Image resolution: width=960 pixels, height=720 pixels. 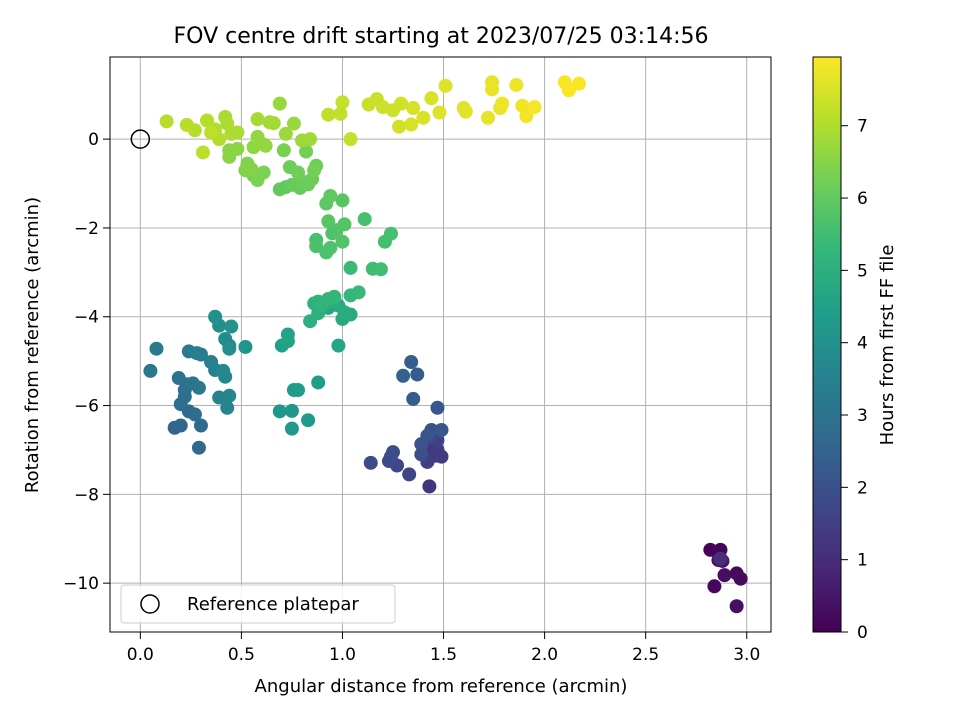 I want to click on y-tick-label: −8, so click(x=86, y=495).